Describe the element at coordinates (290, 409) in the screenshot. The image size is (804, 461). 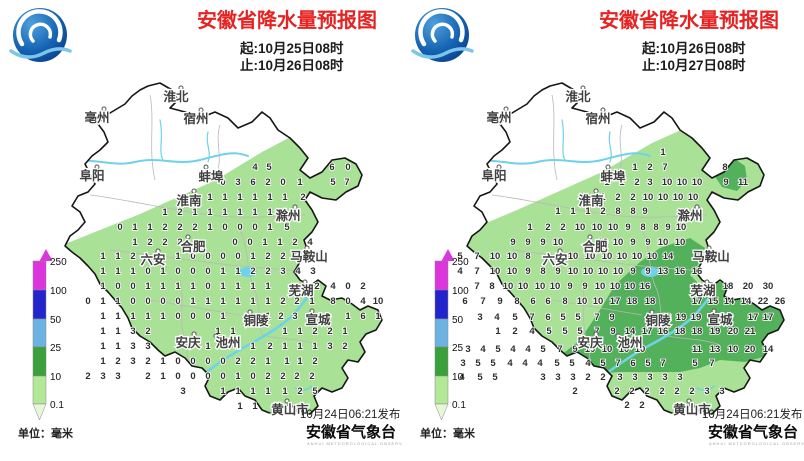
I see `city-label: 黄山市` at that location.